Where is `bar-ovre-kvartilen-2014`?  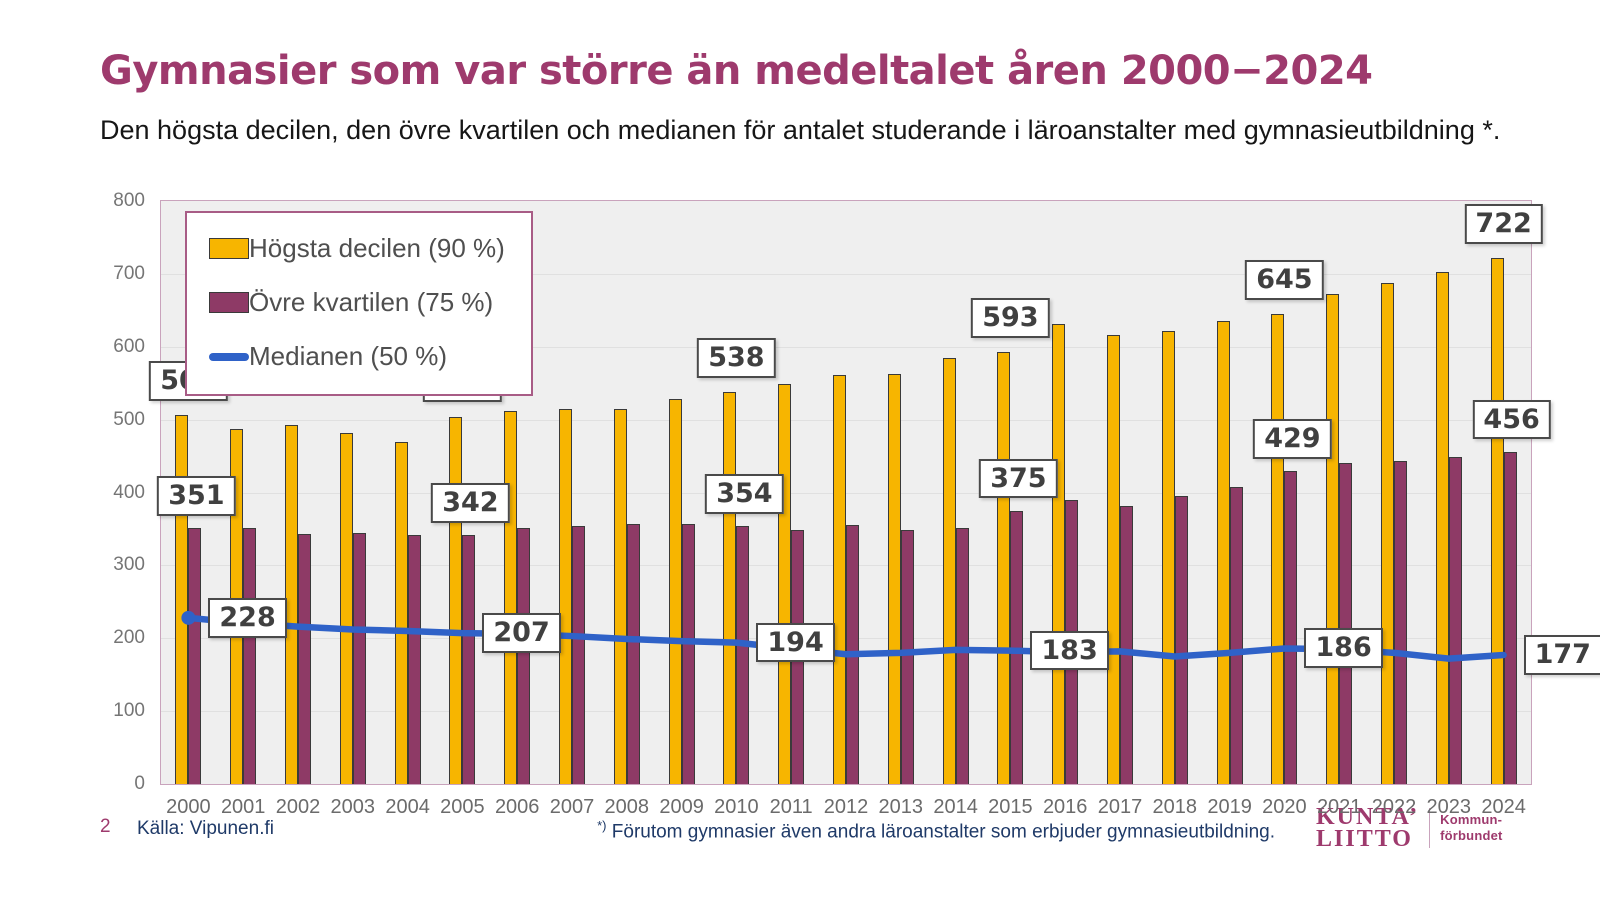
bar-ovre-kvartilen-2014 is located at coordinates (962, 656).